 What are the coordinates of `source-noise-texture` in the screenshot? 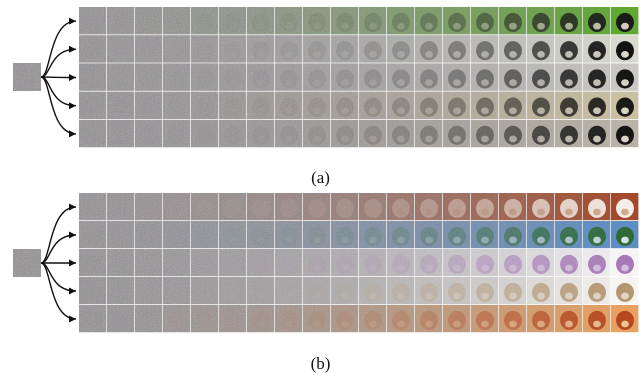 It's located at (27, 77).